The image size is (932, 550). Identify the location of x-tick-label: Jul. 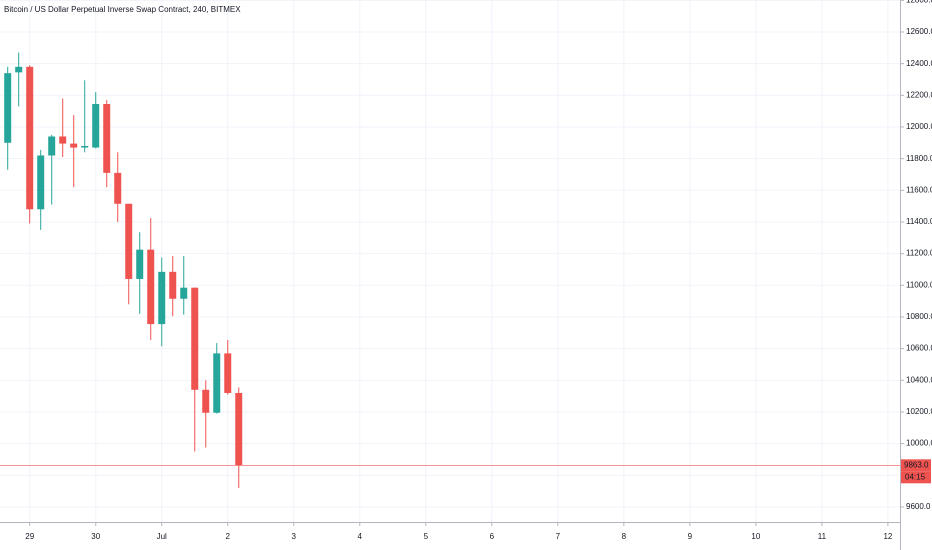
(162, 536).